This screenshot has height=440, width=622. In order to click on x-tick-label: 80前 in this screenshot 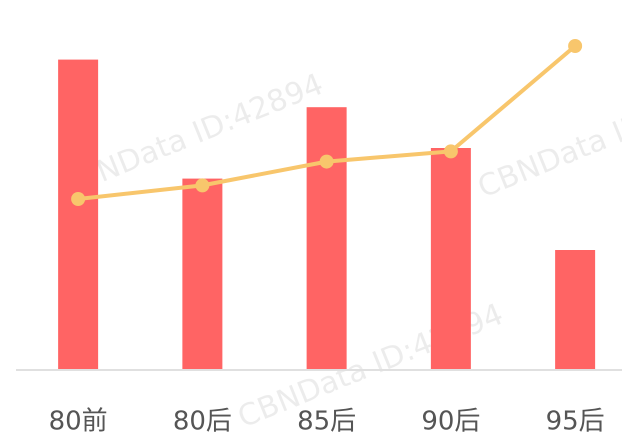, I will do `click(78, 422)`.